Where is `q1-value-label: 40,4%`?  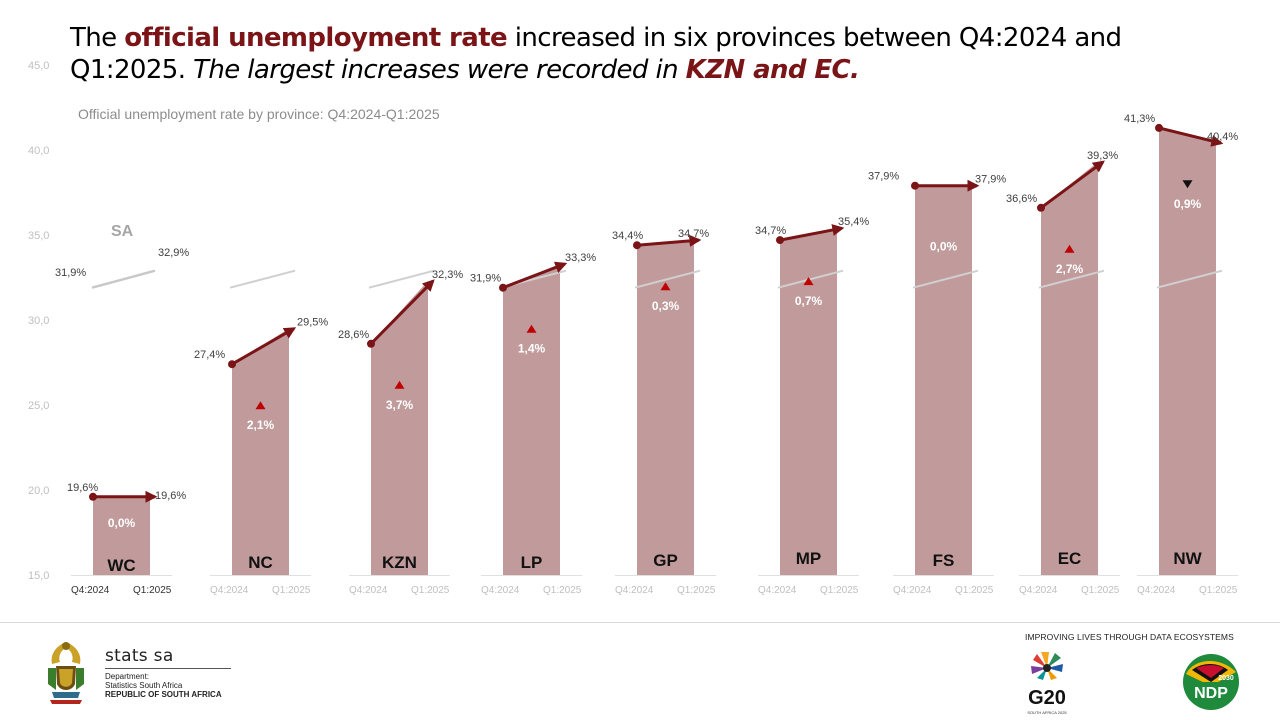
q1-value-label: 40,4% is located at coordinates (1222, 137).